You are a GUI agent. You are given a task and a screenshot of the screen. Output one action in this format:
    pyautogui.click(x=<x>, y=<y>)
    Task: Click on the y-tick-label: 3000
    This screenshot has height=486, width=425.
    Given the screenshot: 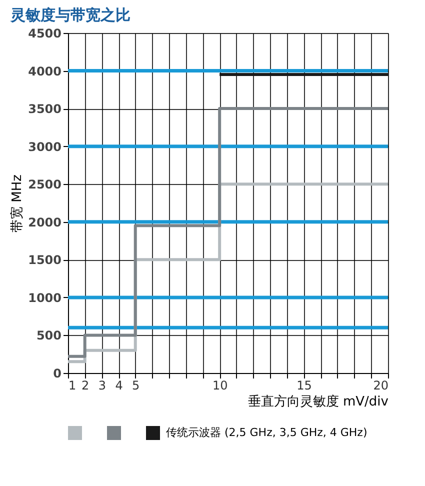 What is the action you would take?
    pyautogui.click(x=45, y=147)
    